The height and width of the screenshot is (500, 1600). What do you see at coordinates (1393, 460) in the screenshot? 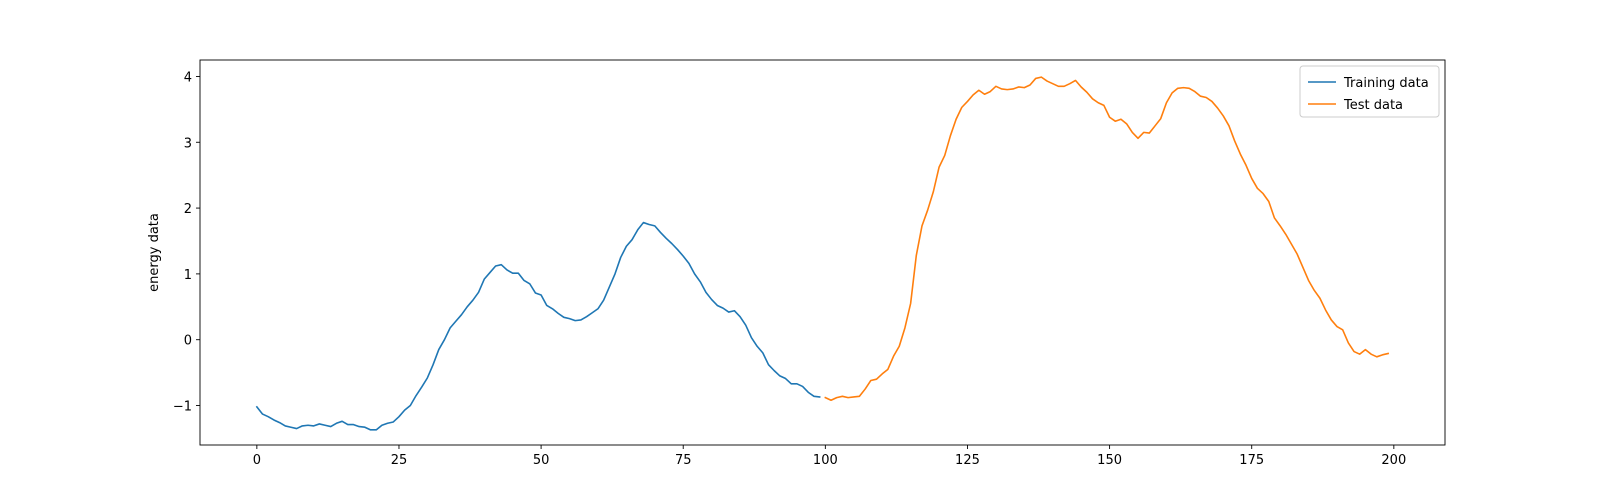
I see `x-tick-label: 200` at bounding box center [1393, 460].